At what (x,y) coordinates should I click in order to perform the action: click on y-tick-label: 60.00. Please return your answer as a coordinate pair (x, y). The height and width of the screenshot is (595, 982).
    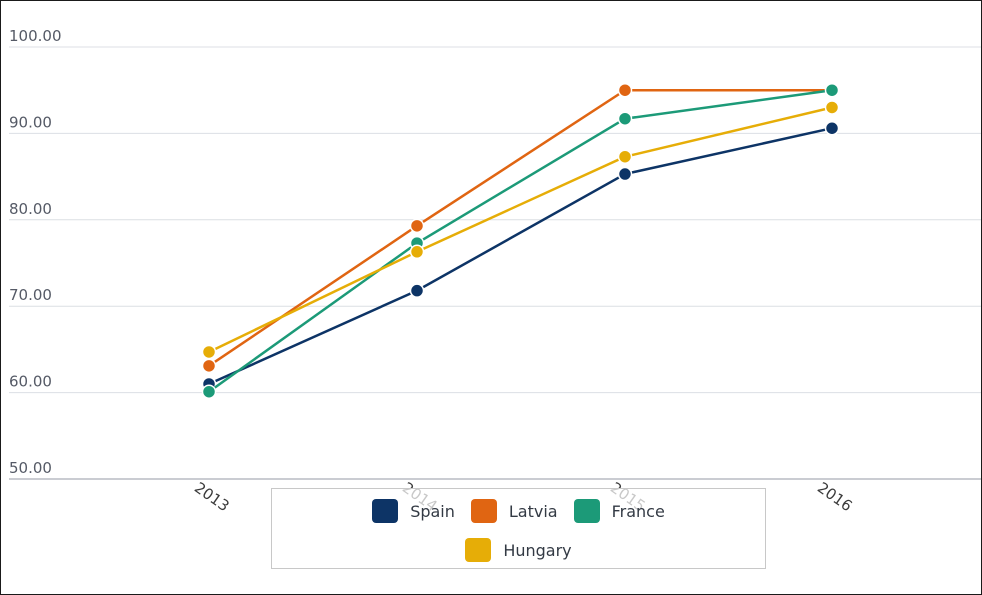
    Looking at the image, I should click on (30, 382).